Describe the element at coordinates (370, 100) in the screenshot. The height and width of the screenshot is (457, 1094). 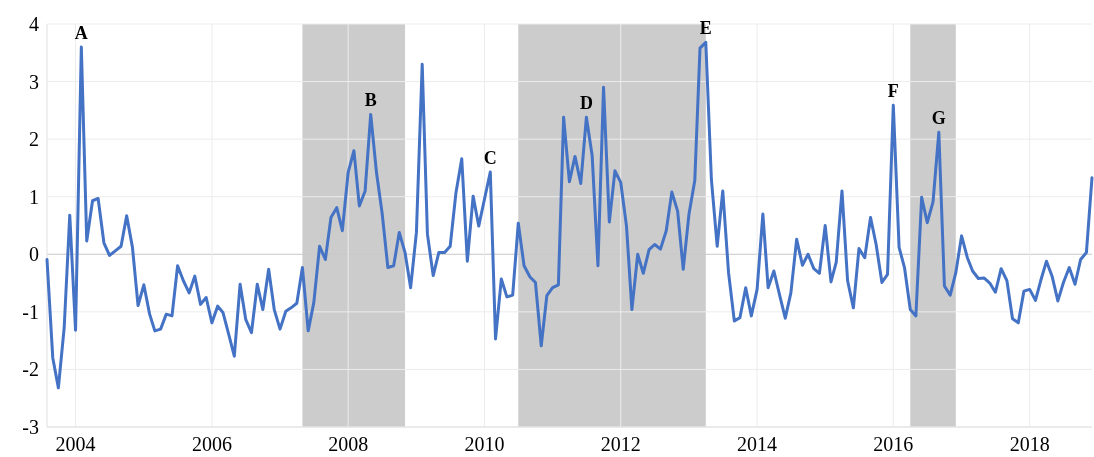
I see `annotation: B` at that location.